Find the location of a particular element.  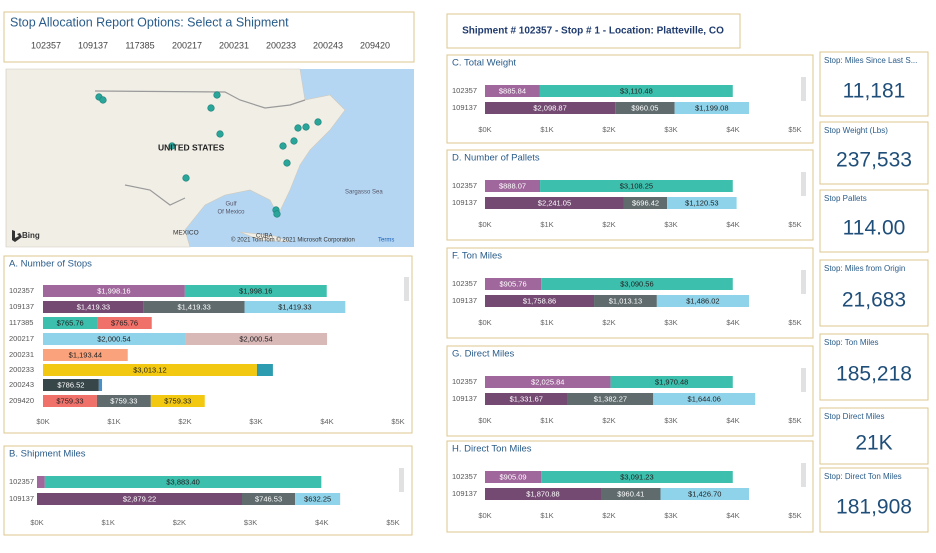

map-label: Gulf is located at coordinates (230, 205).